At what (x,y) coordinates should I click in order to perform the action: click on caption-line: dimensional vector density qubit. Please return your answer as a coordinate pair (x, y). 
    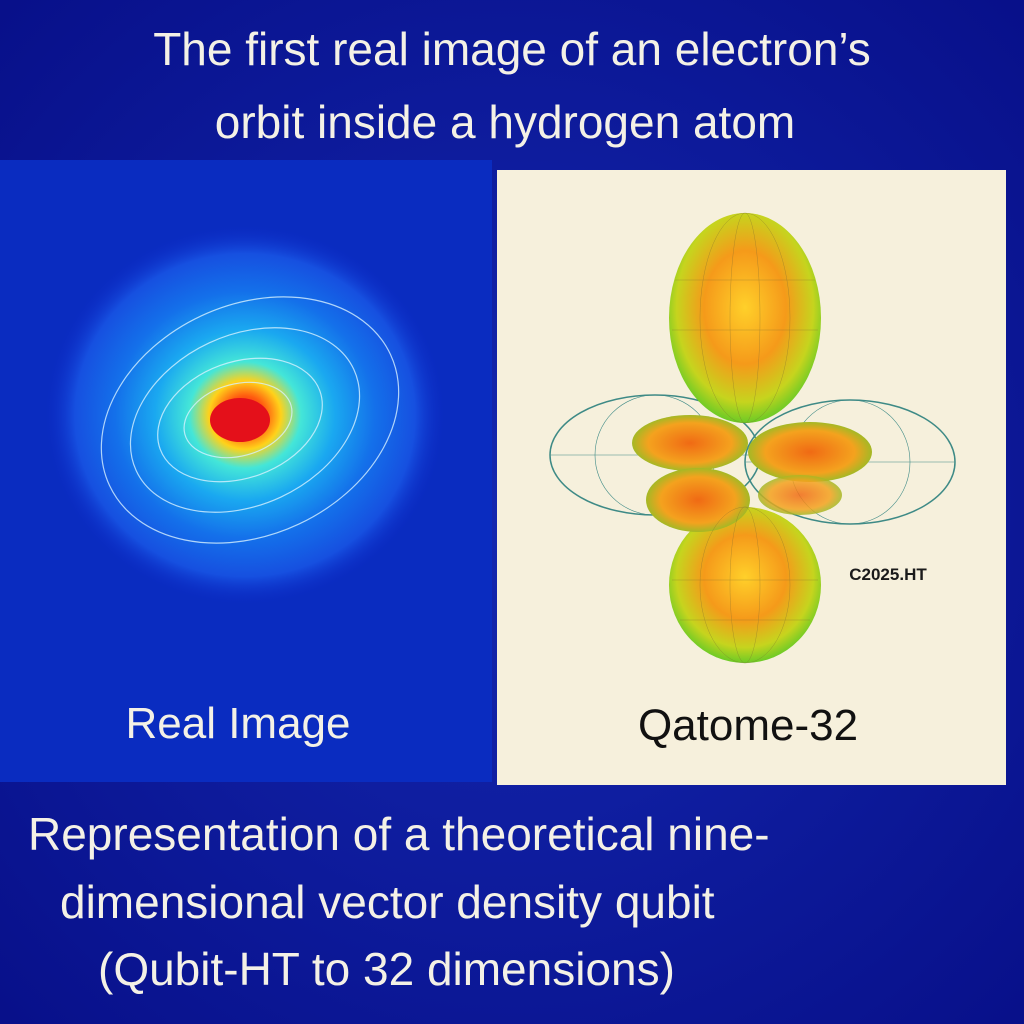
    Looking at the image, I should click on (387, 902).